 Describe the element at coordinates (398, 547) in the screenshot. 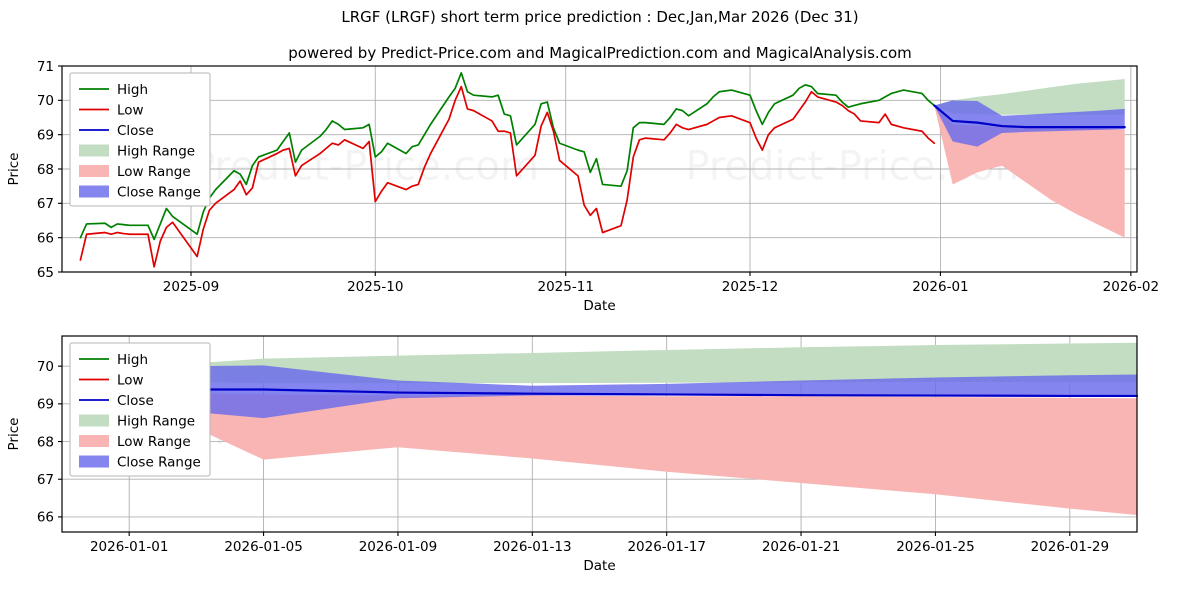

I see `x-tick-label: 2026-01-09` at that location.